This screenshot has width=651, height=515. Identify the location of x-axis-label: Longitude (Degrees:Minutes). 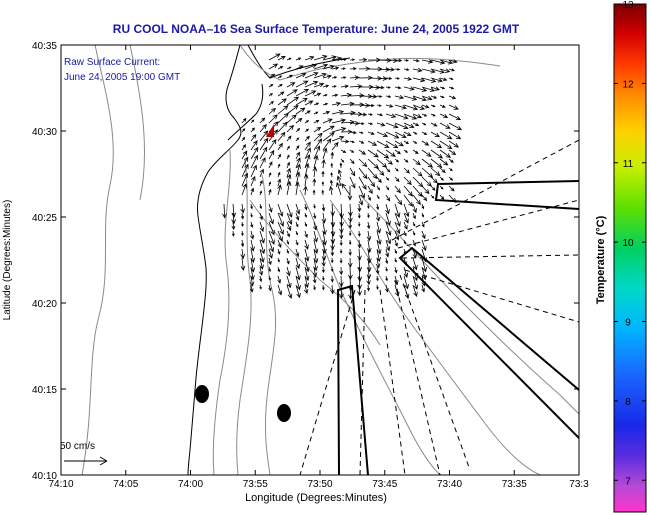
(316, 498).